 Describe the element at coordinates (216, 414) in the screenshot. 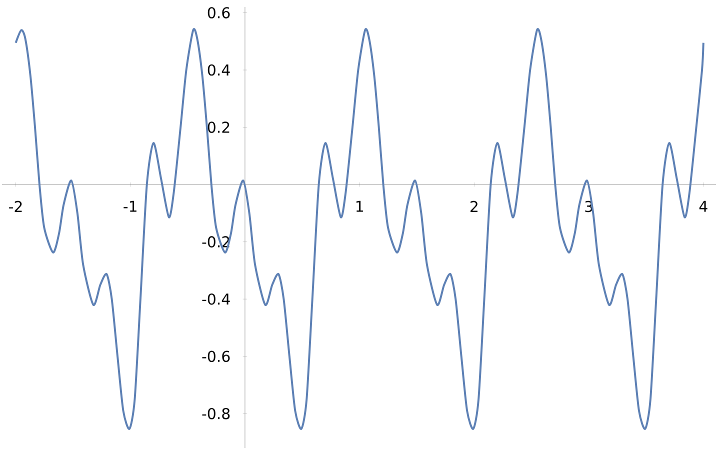

I see `y-tick-label: -0.8` at that location.